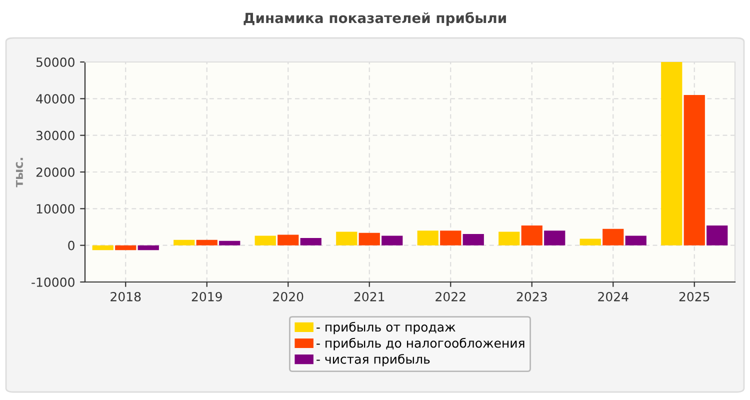 This screenshot has height=400, width=750. I want to click on y-tick-label: 10000, so click(55, 209).